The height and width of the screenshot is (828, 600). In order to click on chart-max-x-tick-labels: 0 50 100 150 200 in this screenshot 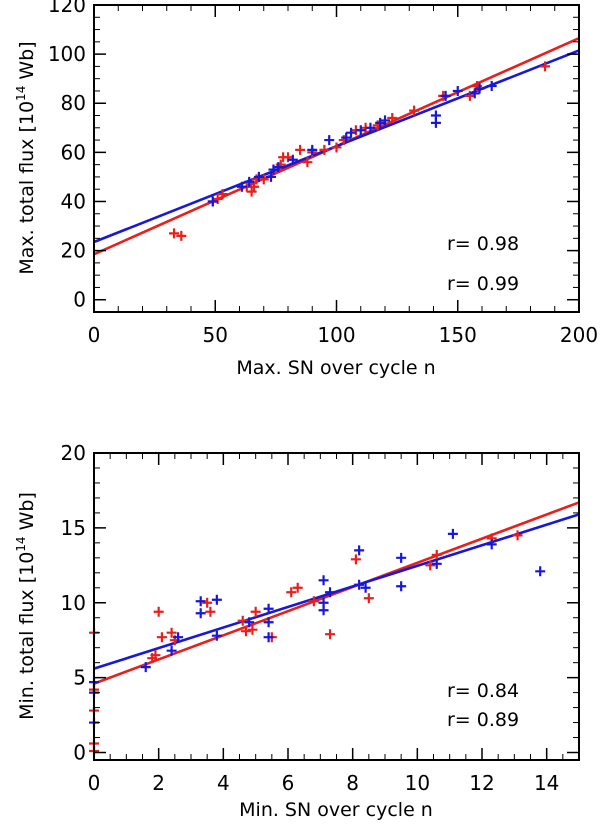, I will do `click(343, 335)`.